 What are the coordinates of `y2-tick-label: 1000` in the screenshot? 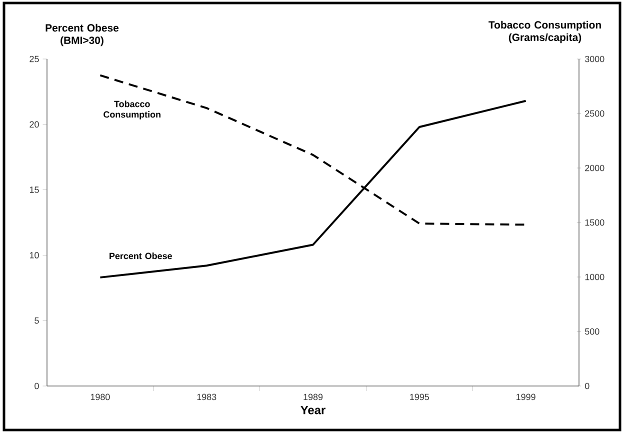 It's located at (594, 277).